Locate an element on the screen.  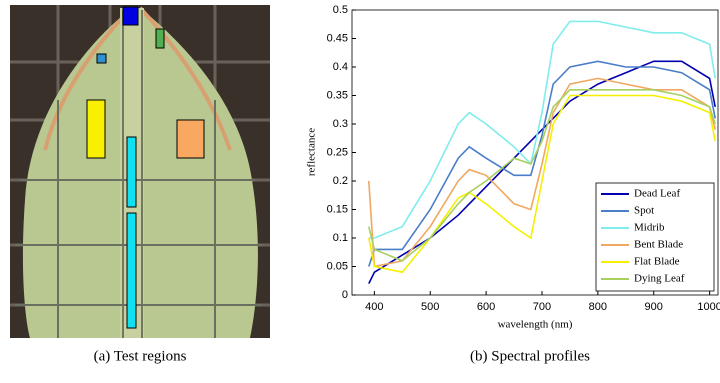
y-tick-label: 0.45 is located at coordinates (337, 38).